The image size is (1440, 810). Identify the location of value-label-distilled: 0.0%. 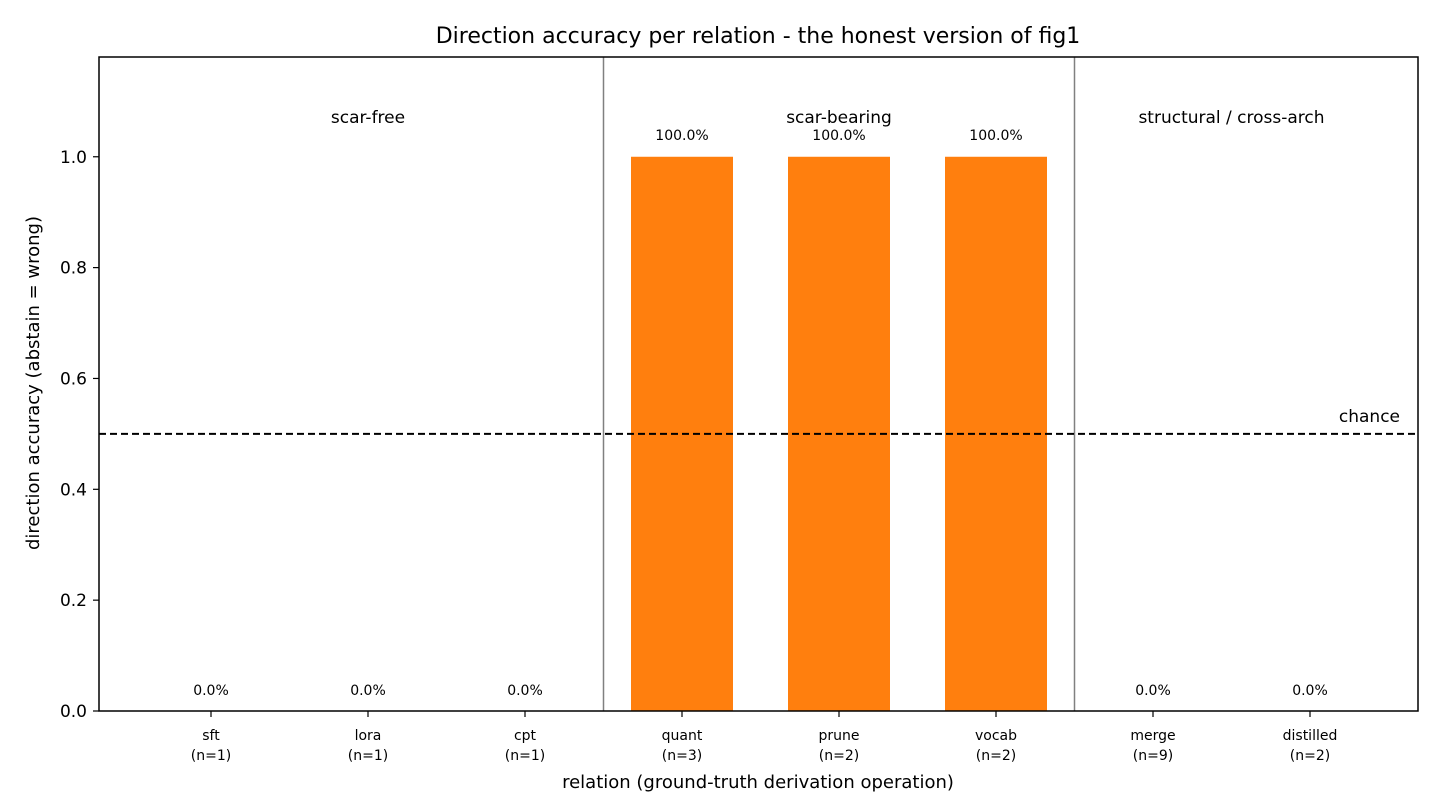
(1310, 691).